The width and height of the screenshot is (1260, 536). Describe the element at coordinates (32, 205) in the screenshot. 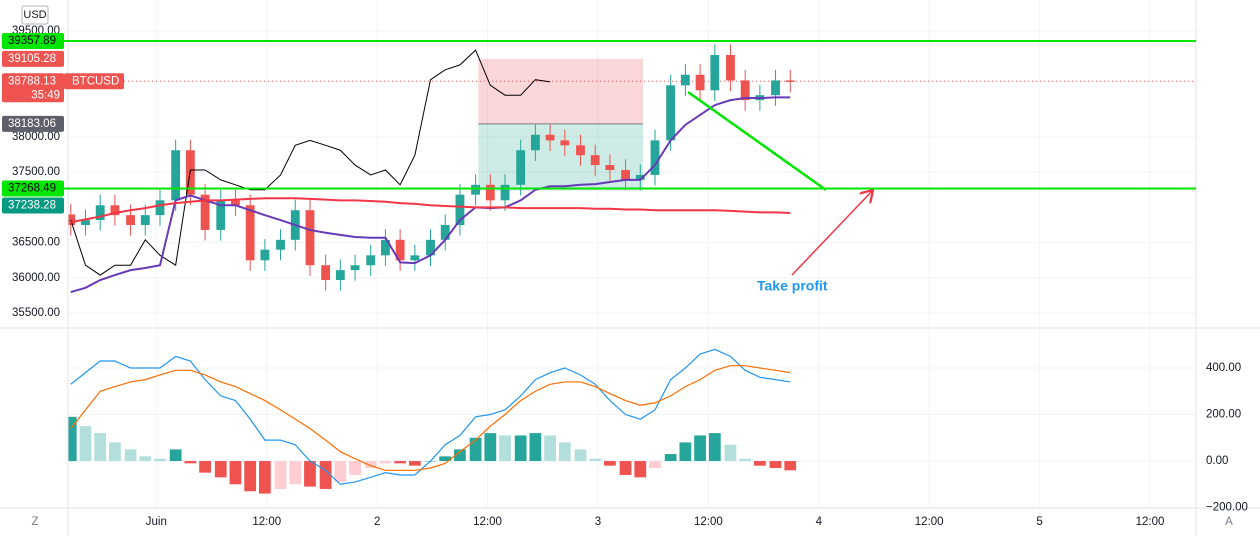

I see `price-badge-label: 37238.28` at that location.